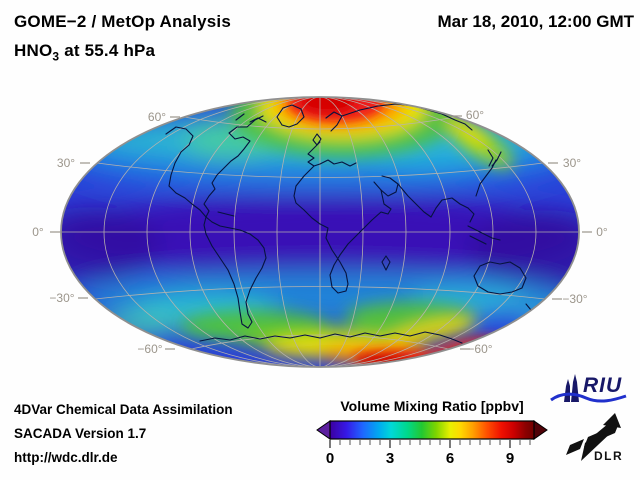 The height and width of the screenshot is (480, 640). Describe the element at coordinates (475, 115) in the screenshot. I see `lat-label-right-60: 60°` at that location.